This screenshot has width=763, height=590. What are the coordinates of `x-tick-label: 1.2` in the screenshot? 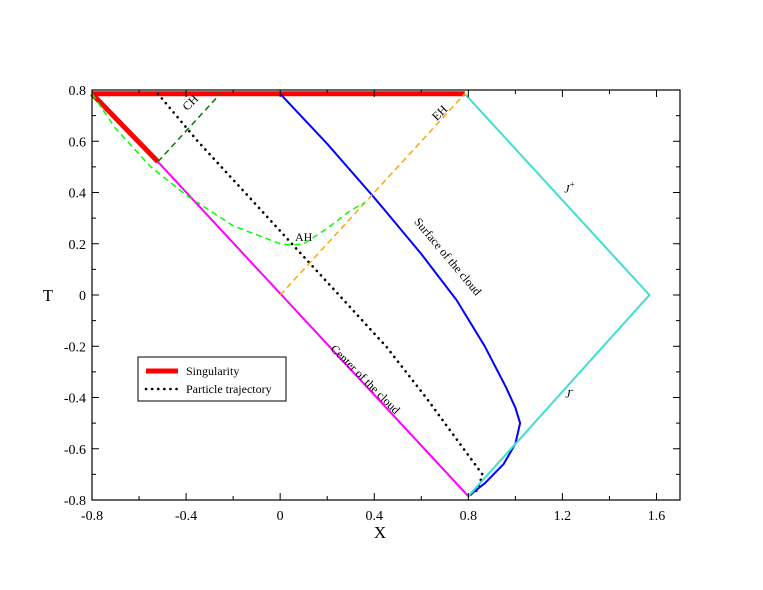 It's located at (563, 516).